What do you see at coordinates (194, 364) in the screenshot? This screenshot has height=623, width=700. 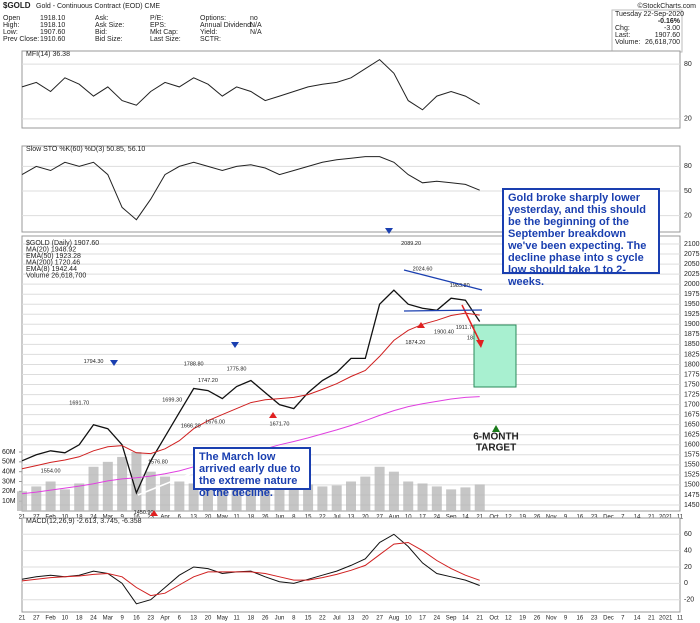 I see `price-label: 1788.80` at bounding box center [194, 364].